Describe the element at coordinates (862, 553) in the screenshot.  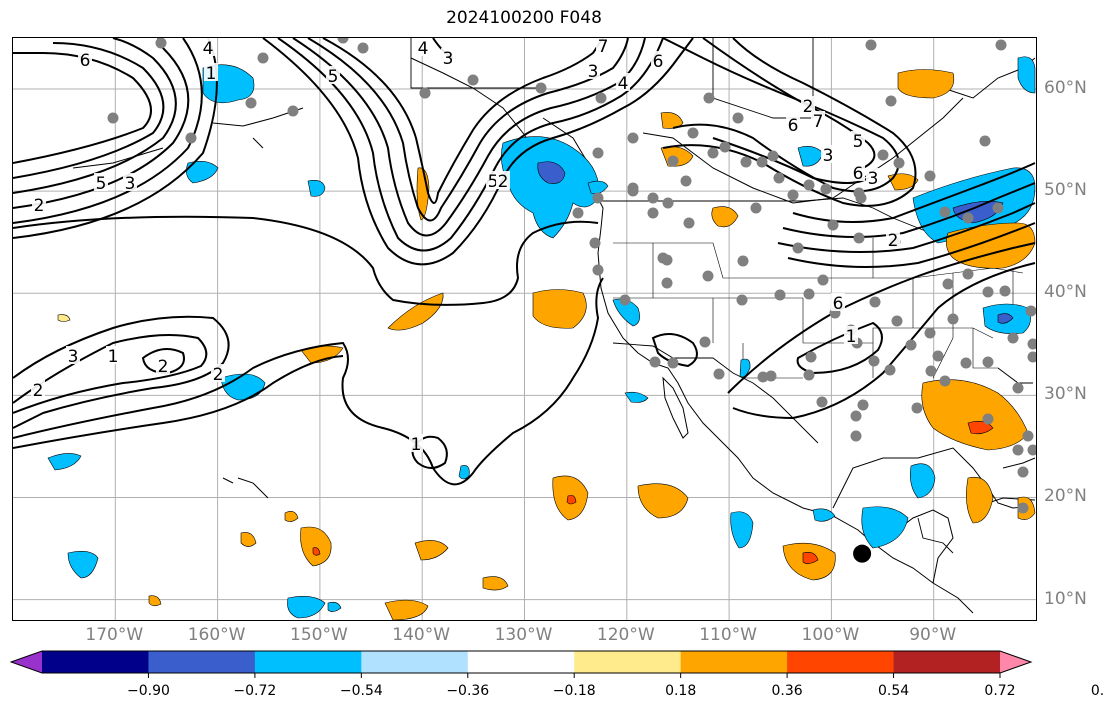
I see `location-marker` at that location.